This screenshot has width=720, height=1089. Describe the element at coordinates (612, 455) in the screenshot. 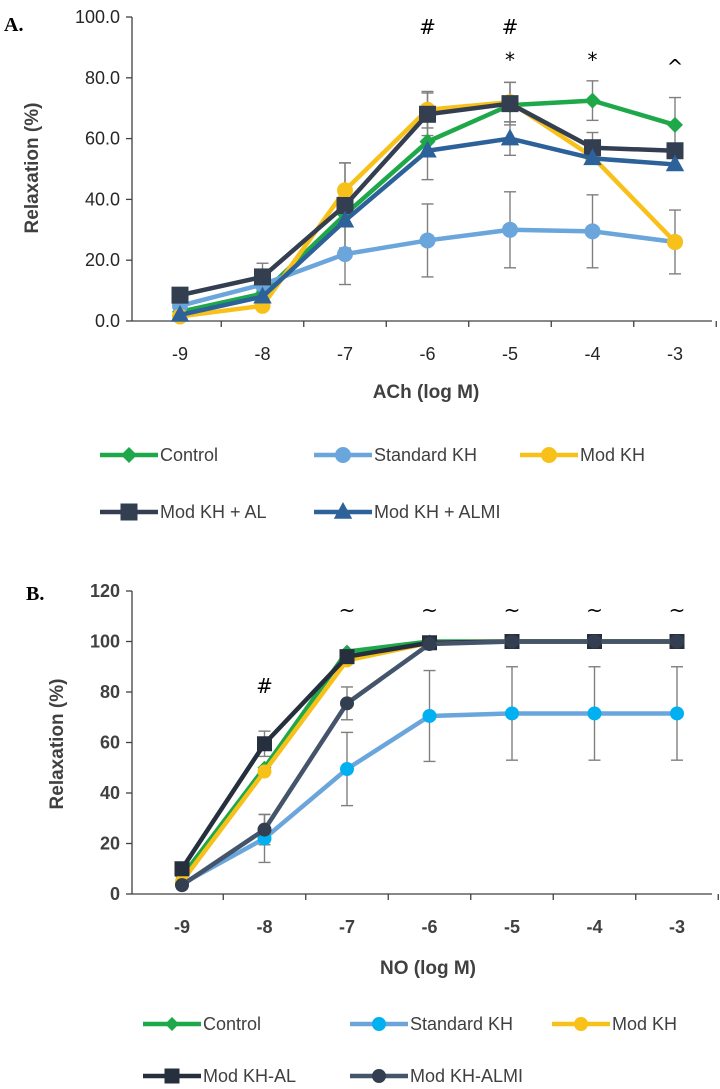

I see `panel-a-legend-label: Mod KH` at that location.